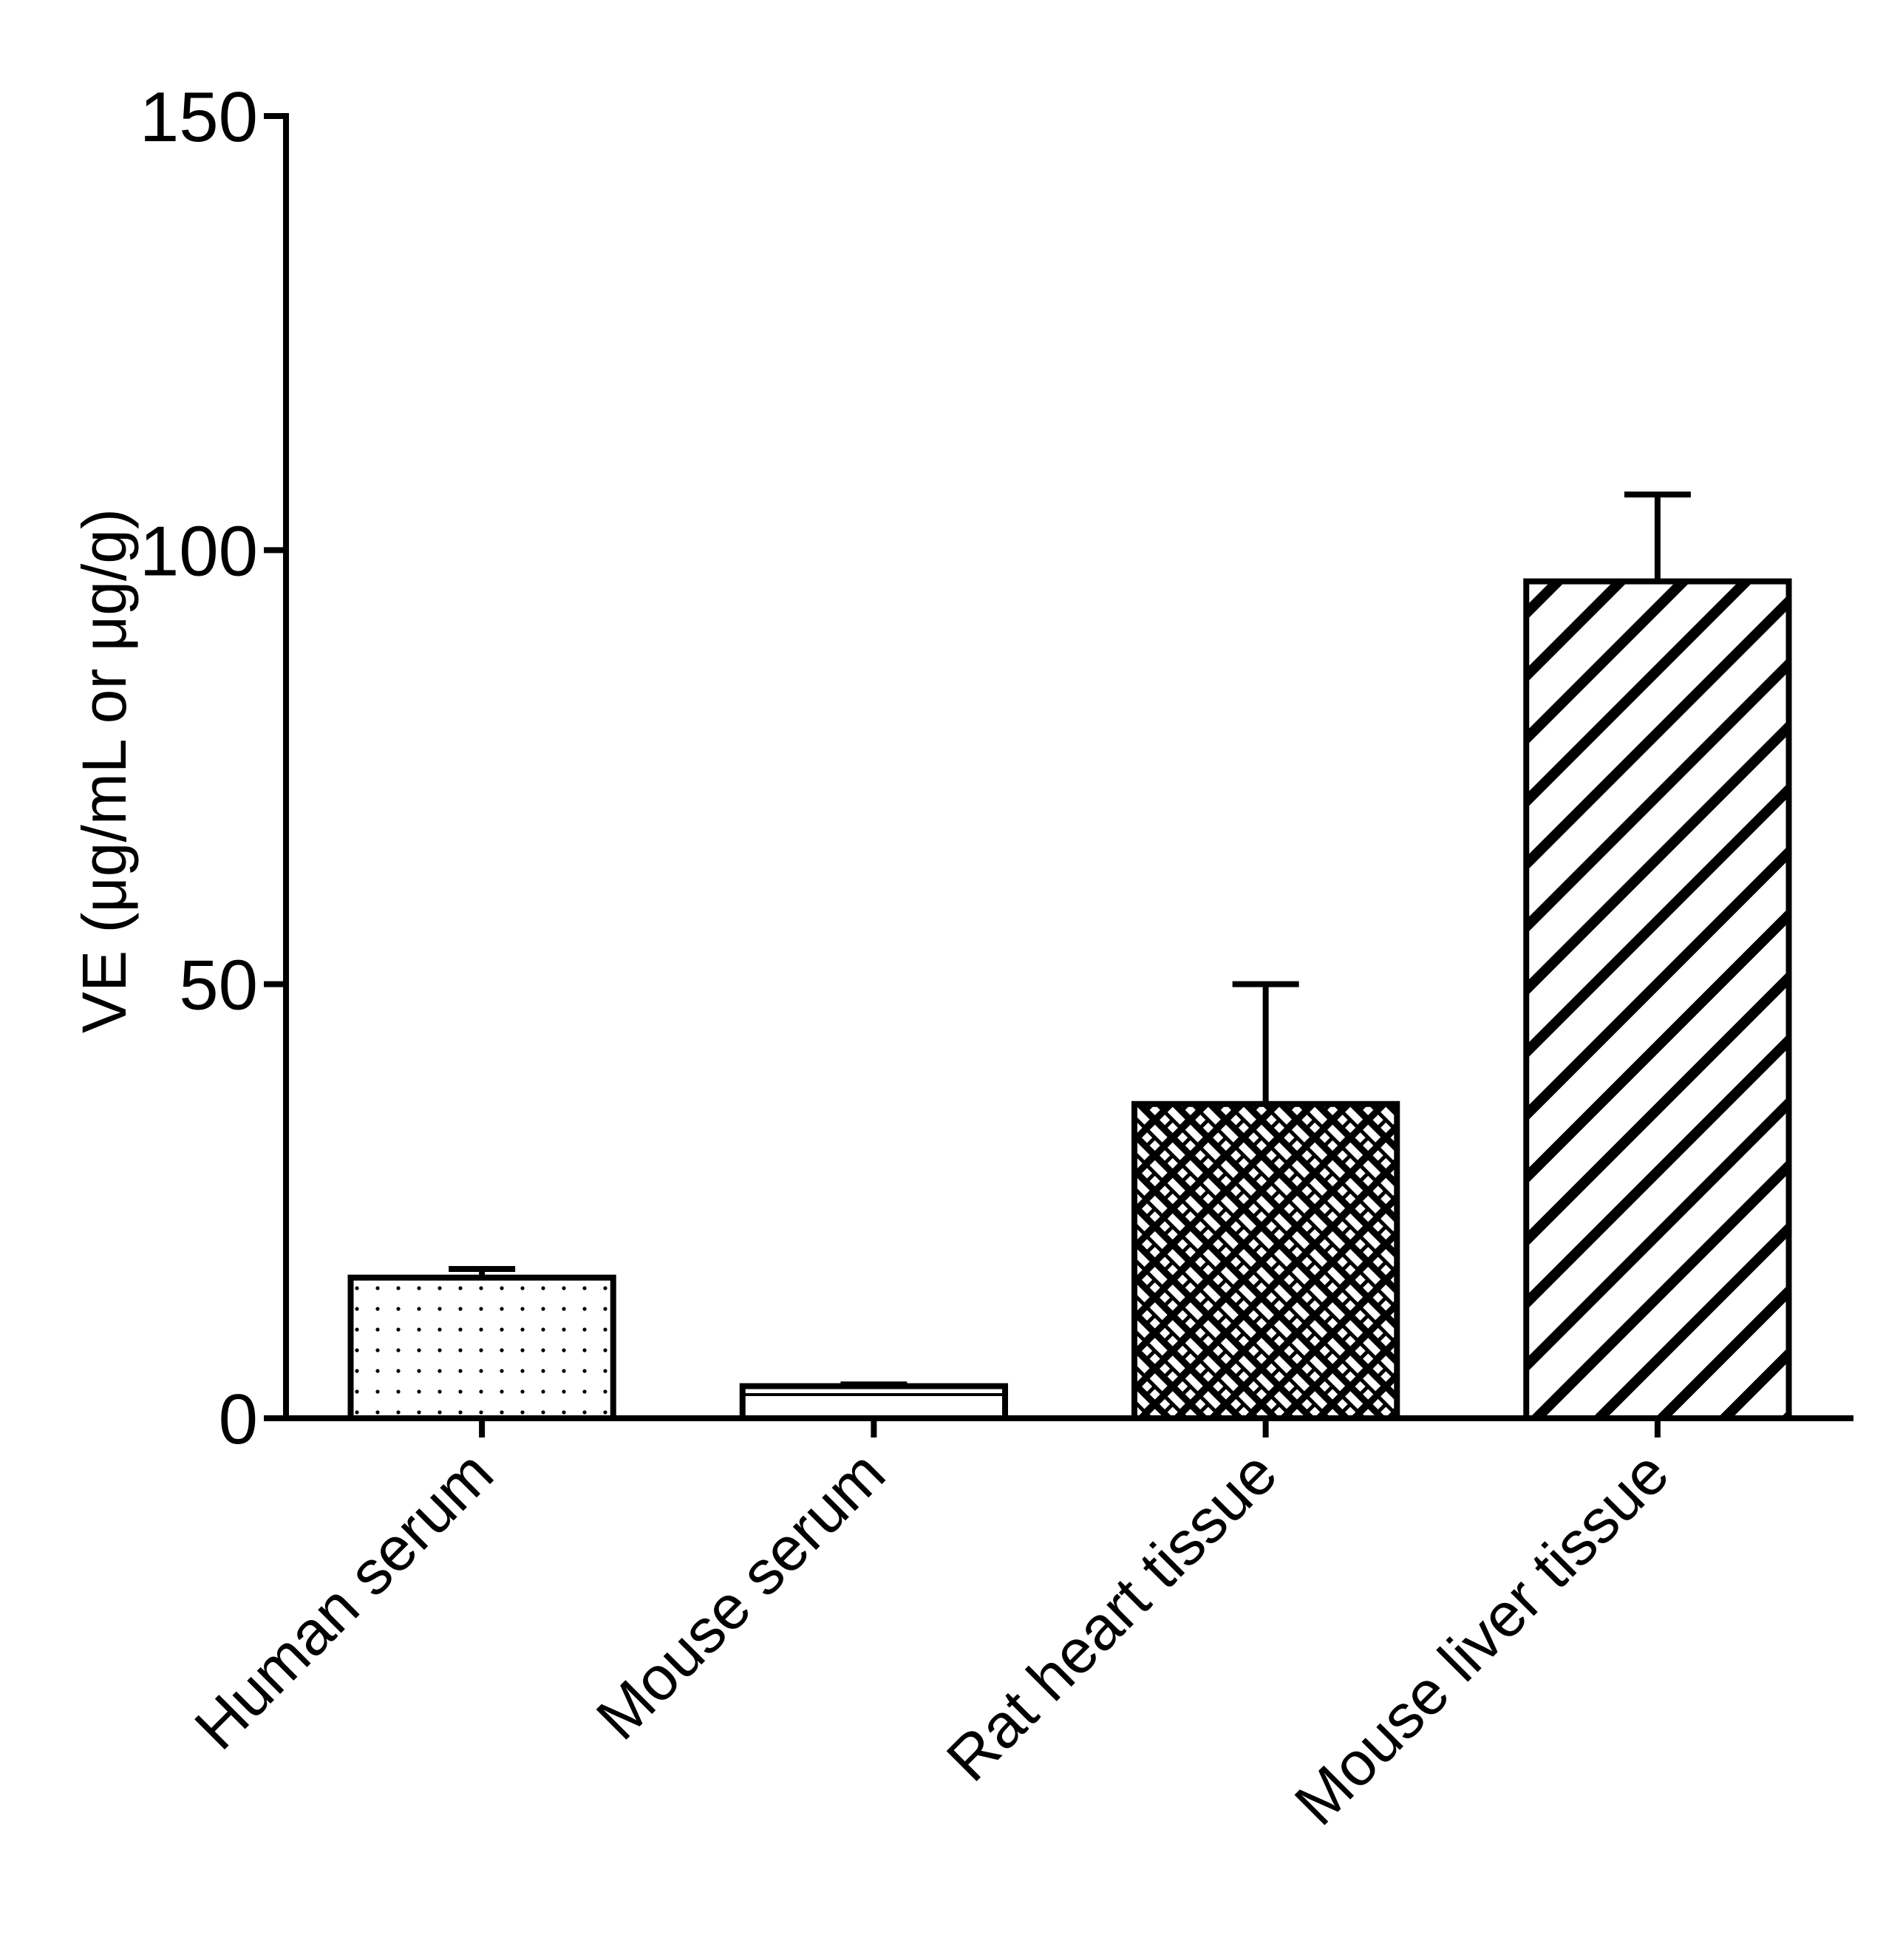 This screenshot has height=1960, width=1903. Describe the element at coordinates (238, 1420) in the screenshot. I see `y-tick-label: 0` at that location.